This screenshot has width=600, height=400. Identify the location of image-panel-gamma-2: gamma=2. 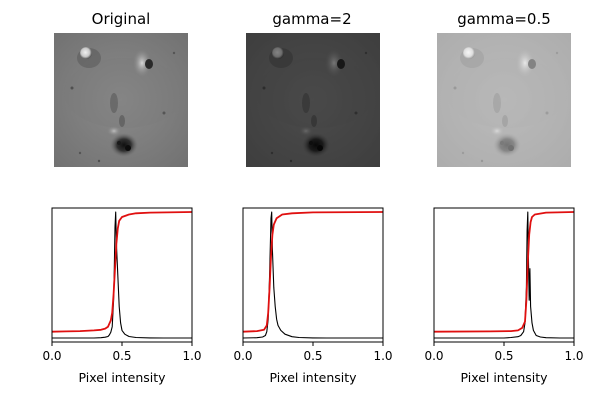
(313, 88).